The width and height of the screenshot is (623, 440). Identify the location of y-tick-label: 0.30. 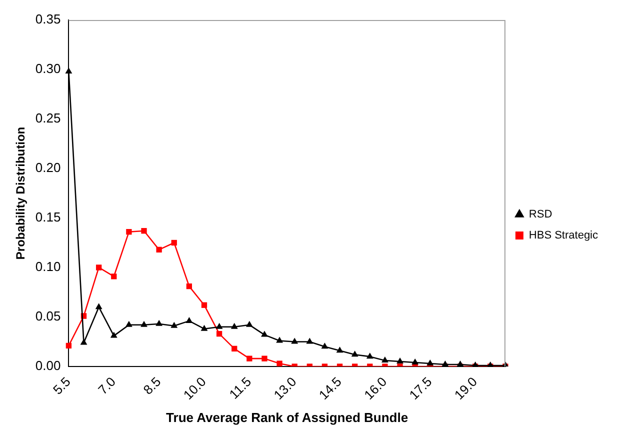
(48, 68).